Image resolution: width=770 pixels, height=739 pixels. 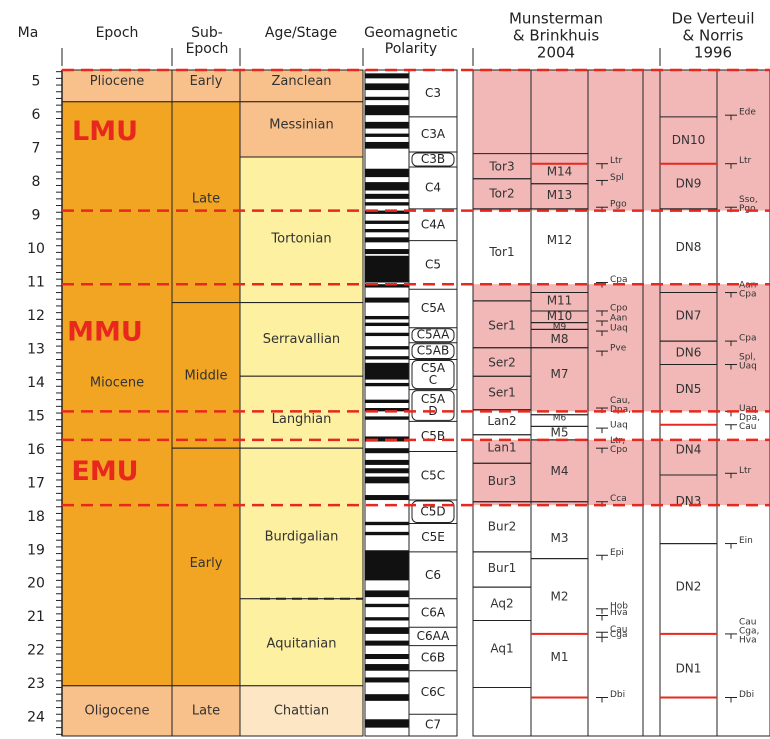 I want to click on m-zone-label: M3, so click(x=560, y=538).